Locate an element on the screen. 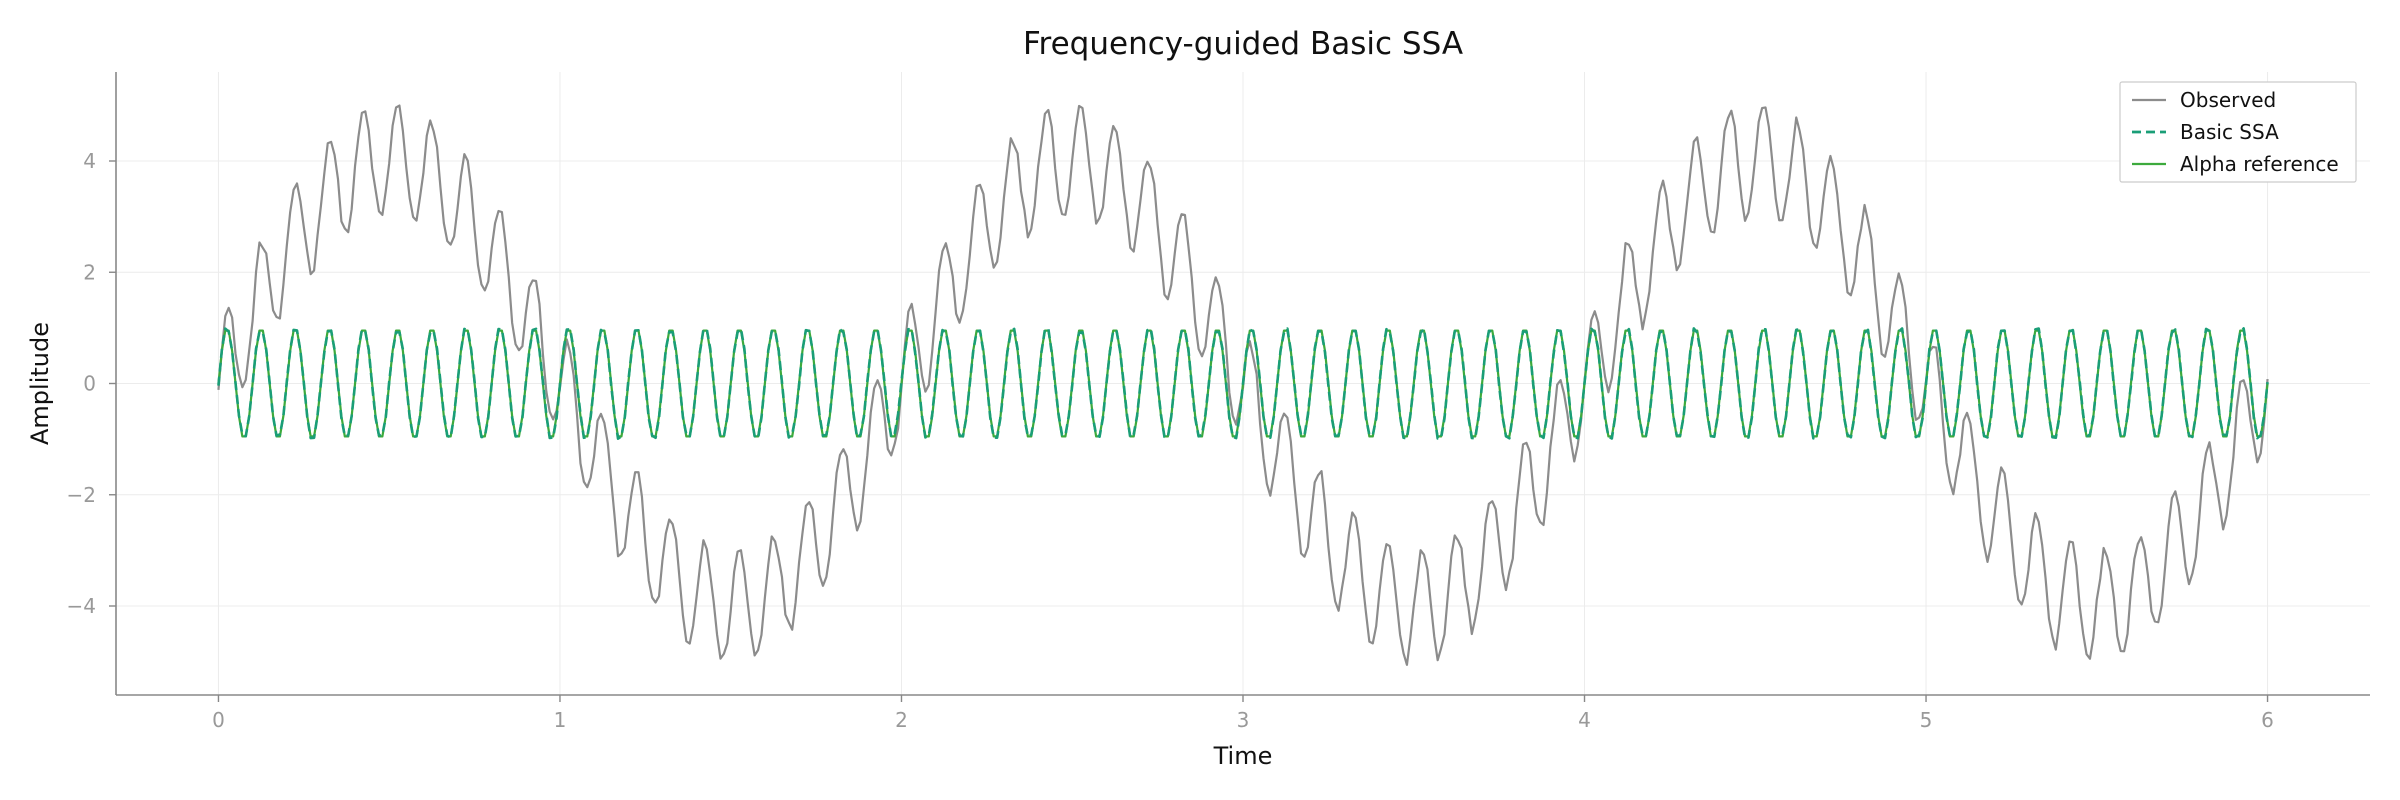  y-tick-label: 0 is located at coordinates (89, 384).